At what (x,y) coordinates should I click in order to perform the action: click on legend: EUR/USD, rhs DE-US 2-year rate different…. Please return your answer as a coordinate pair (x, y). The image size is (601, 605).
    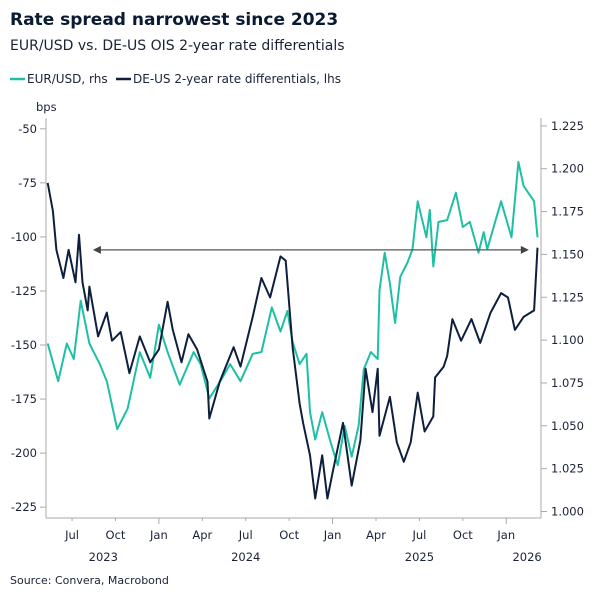
    Looking at the image, I should click on (175, 79).